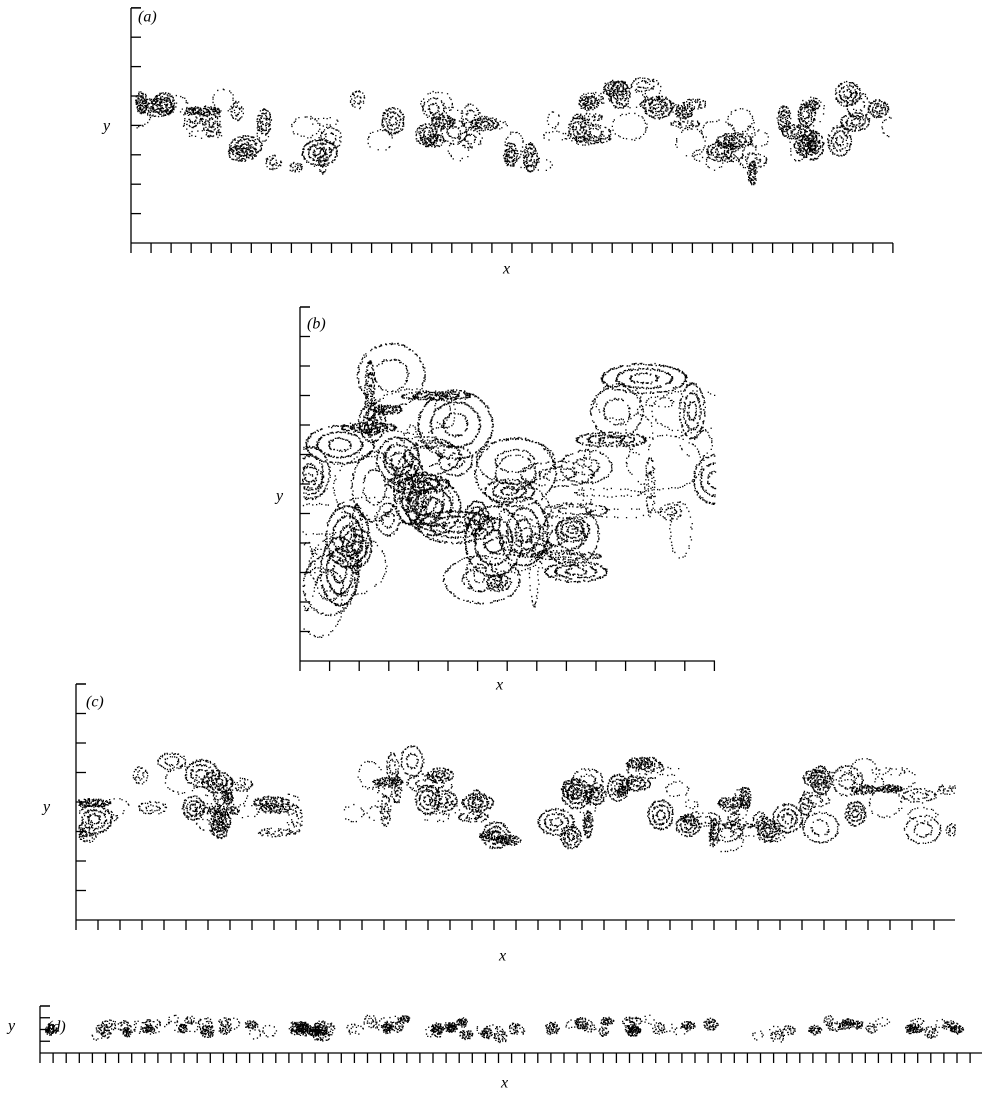 Image resolution: width=983 pixels, height=1101 pixels. What do you see at coordinates (316, 324) in the screenshot?
I see `panel-label: (b)` at bounding box center [316, 324].